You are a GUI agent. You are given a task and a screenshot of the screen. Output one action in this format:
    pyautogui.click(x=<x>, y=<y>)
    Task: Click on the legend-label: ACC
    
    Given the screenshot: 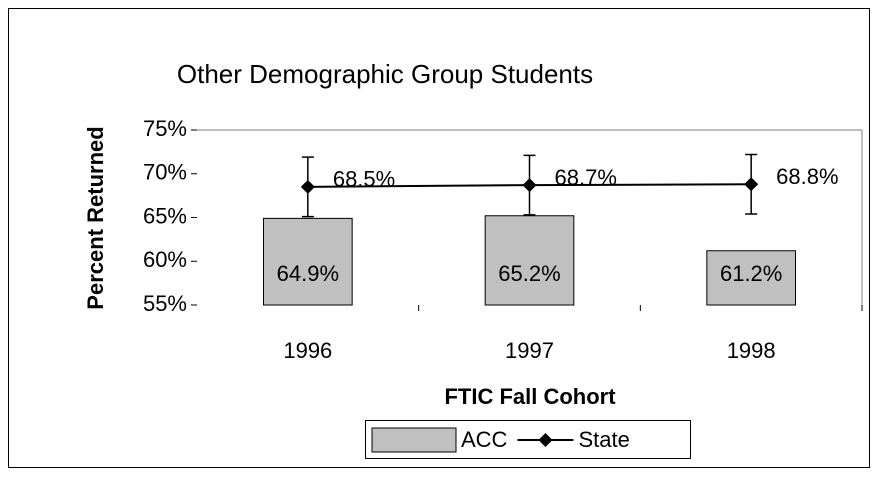 What is the action you would take?
    pyautogui.click(x=484, y=439)
    